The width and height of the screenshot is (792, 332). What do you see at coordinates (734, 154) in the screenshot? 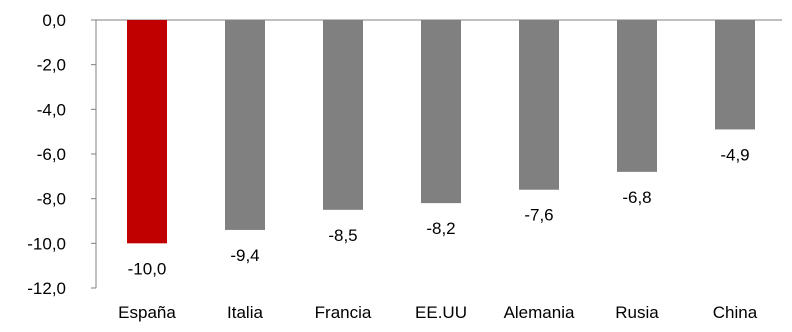
I see `data-label: -4,9` at bounding box center [734, 154].